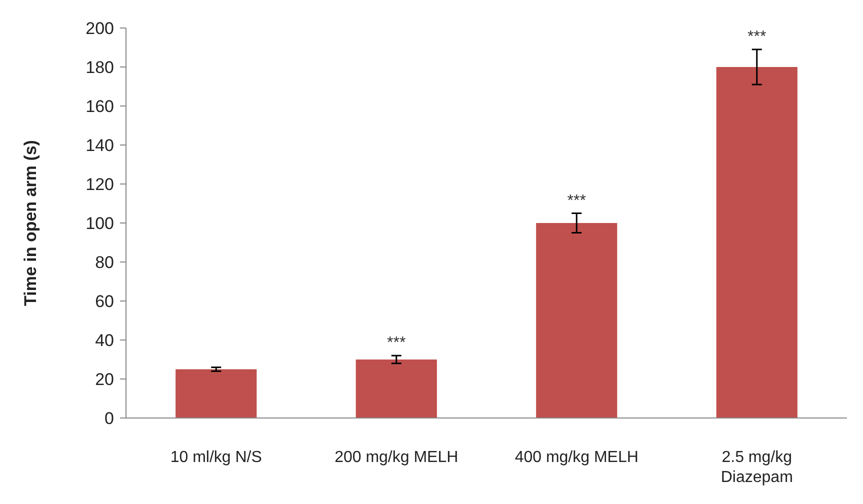 Image resolution: width=863 pixels, height=504 pixels. I want to click on y-tick-label: 200, so click(100, 28).